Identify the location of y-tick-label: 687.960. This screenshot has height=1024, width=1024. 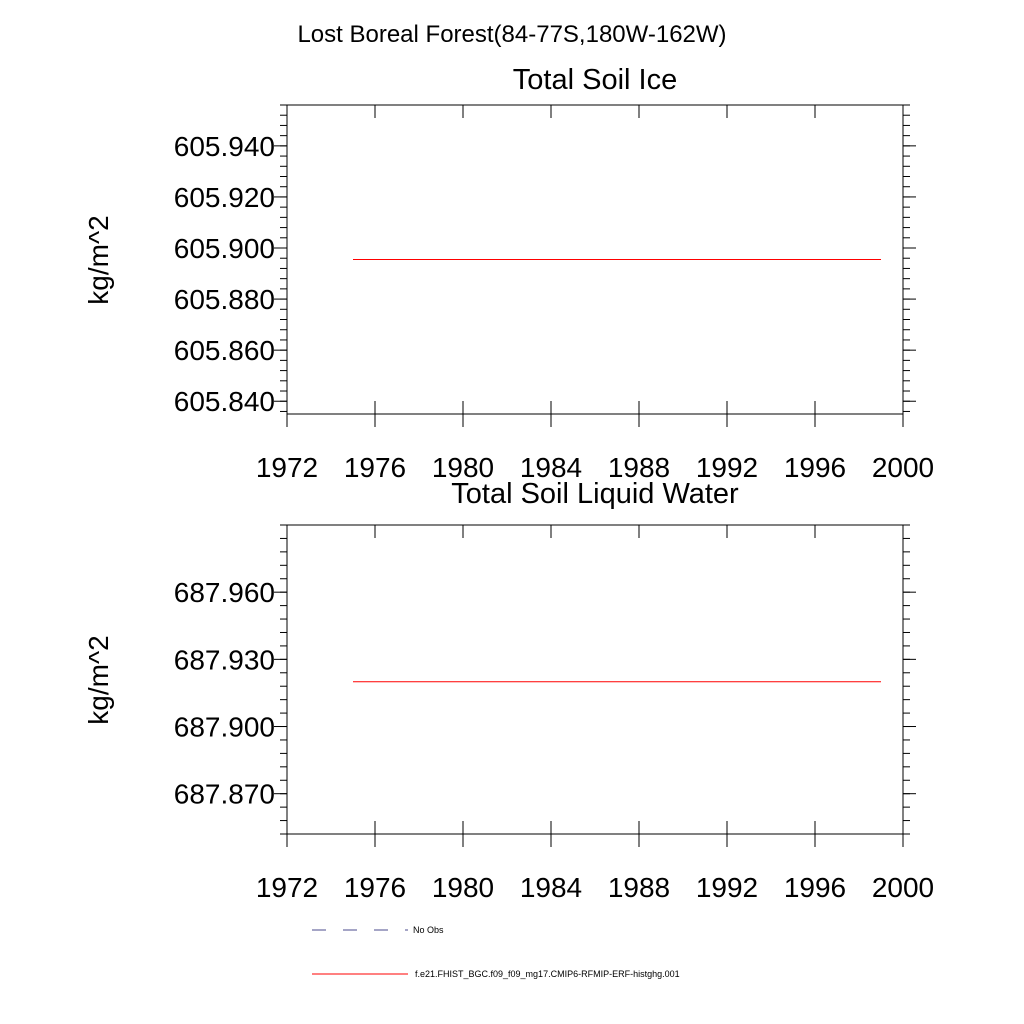
(224, 592).